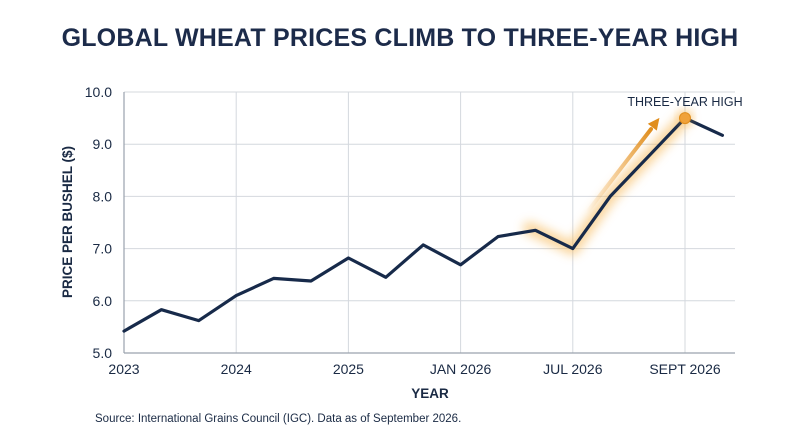 Image resolution: width=800 pixels, height=447 pixels. What do you see at coordinates (348, 369) in the screenshot?
I see `x-tick-label: 2025` at bounding box center [348, 369].